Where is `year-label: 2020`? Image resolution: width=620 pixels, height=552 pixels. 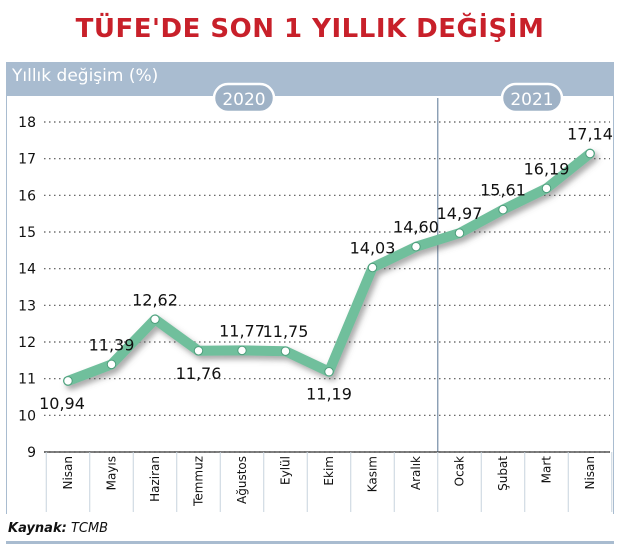
year-label: 2020 is located at coordinates (243, 100).